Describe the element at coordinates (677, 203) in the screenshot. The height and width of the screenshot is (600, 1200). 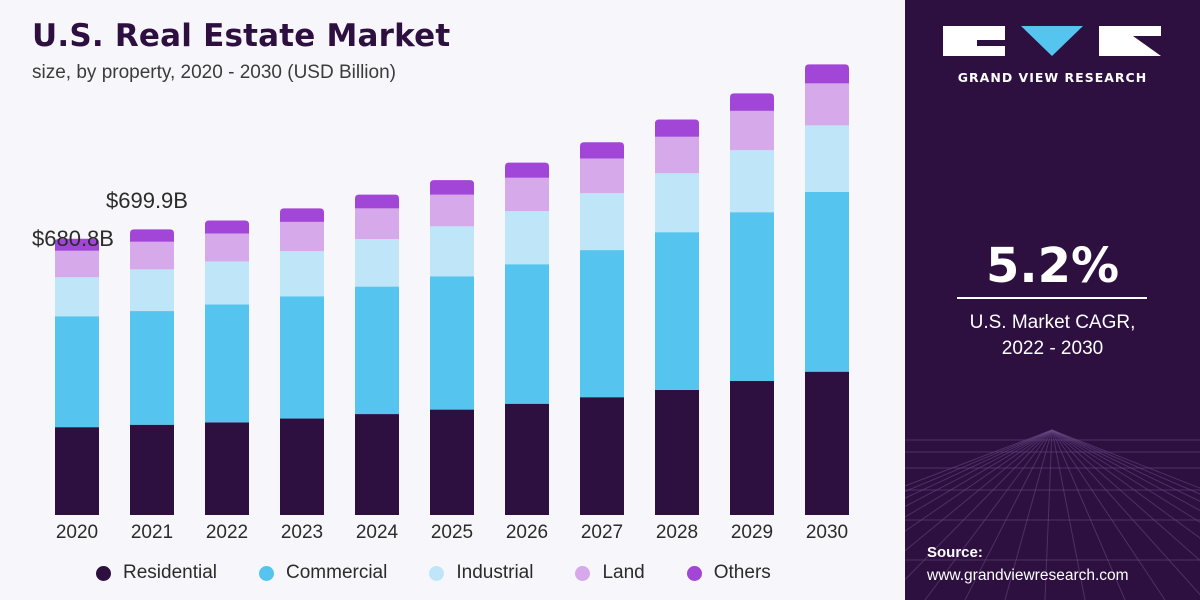
I see `bar-segment-industrial-2028` at that location.